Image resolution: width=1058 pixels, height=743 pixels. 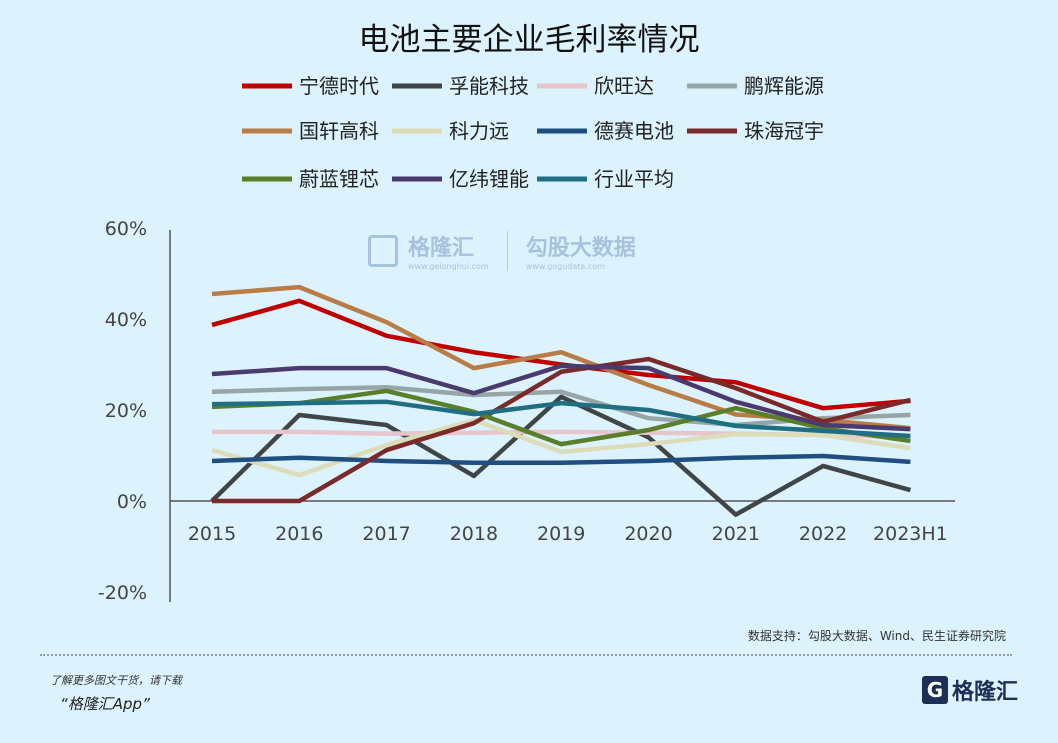 What do you see at coordinates (784, 86) in the screenshot?
I see `legend-label: 鹏辉能源` at bounding box center [784, 86].